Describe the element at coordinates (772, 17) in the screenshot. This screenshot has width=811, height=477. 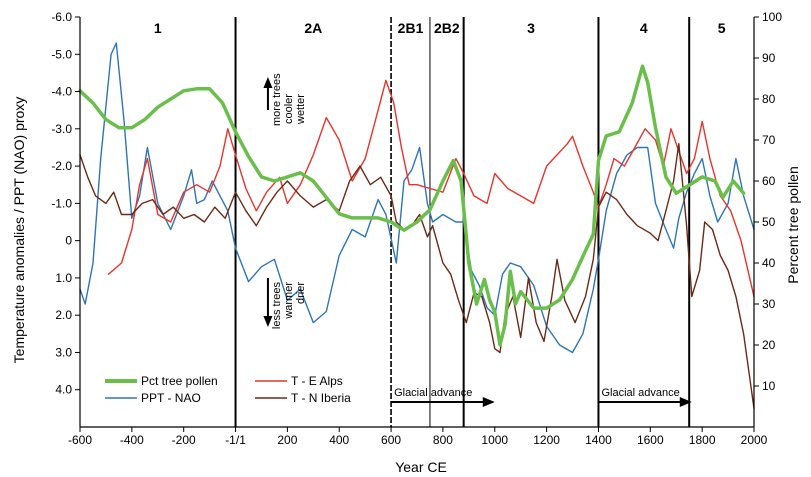
I see `y-right-tick-label: 100` at that location.